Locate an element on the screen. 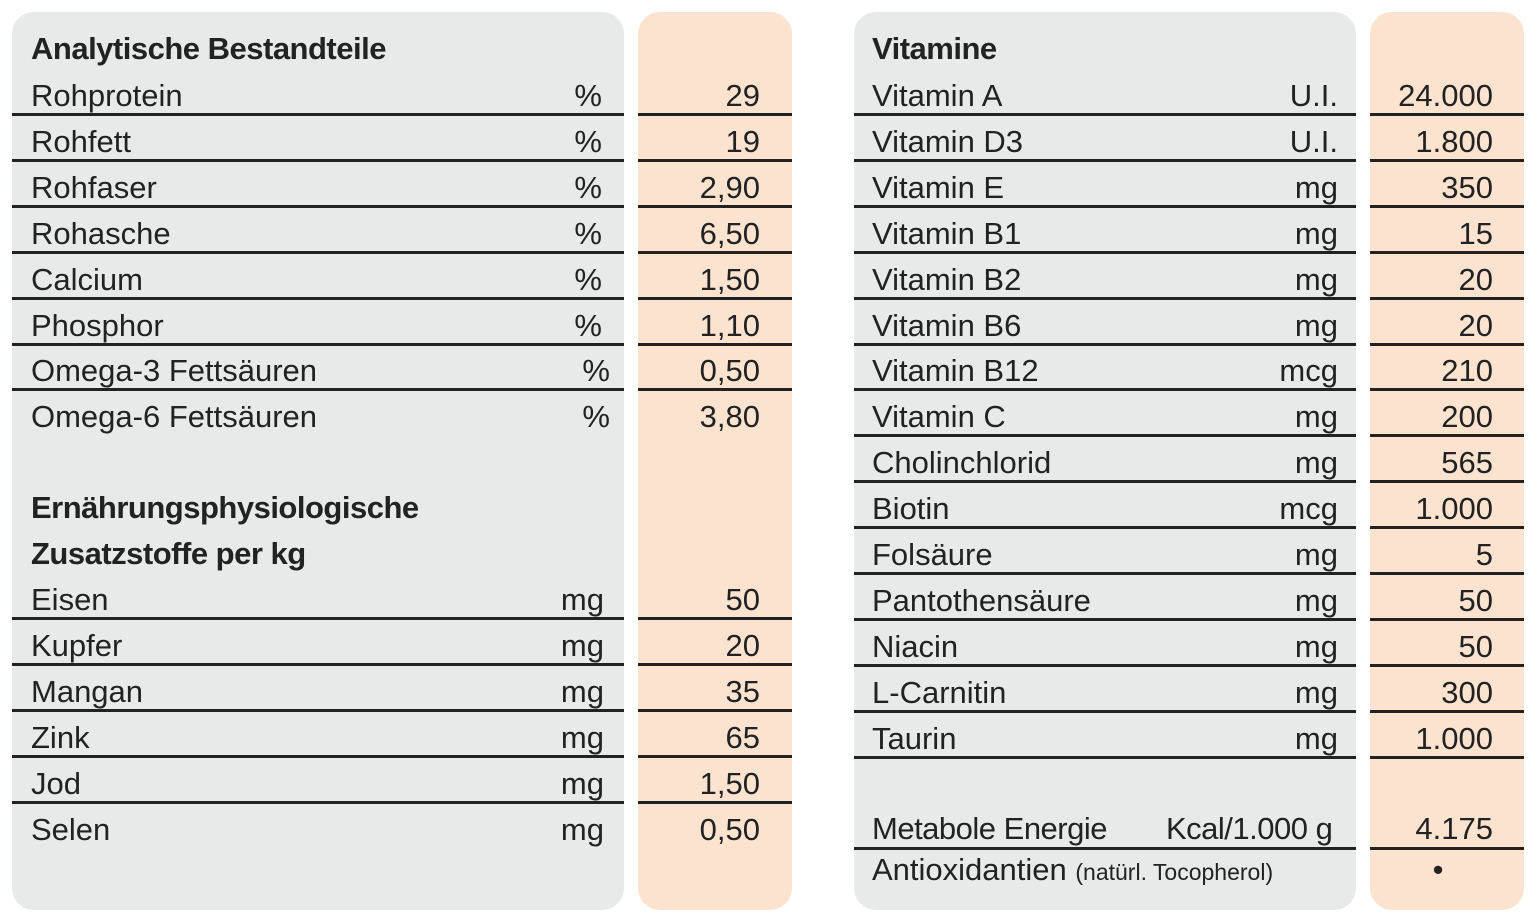 Image resolution: width=1538 pixels, height=921 pixels. analytic-row-value: 6,50 is located at coordinates (729, 233).